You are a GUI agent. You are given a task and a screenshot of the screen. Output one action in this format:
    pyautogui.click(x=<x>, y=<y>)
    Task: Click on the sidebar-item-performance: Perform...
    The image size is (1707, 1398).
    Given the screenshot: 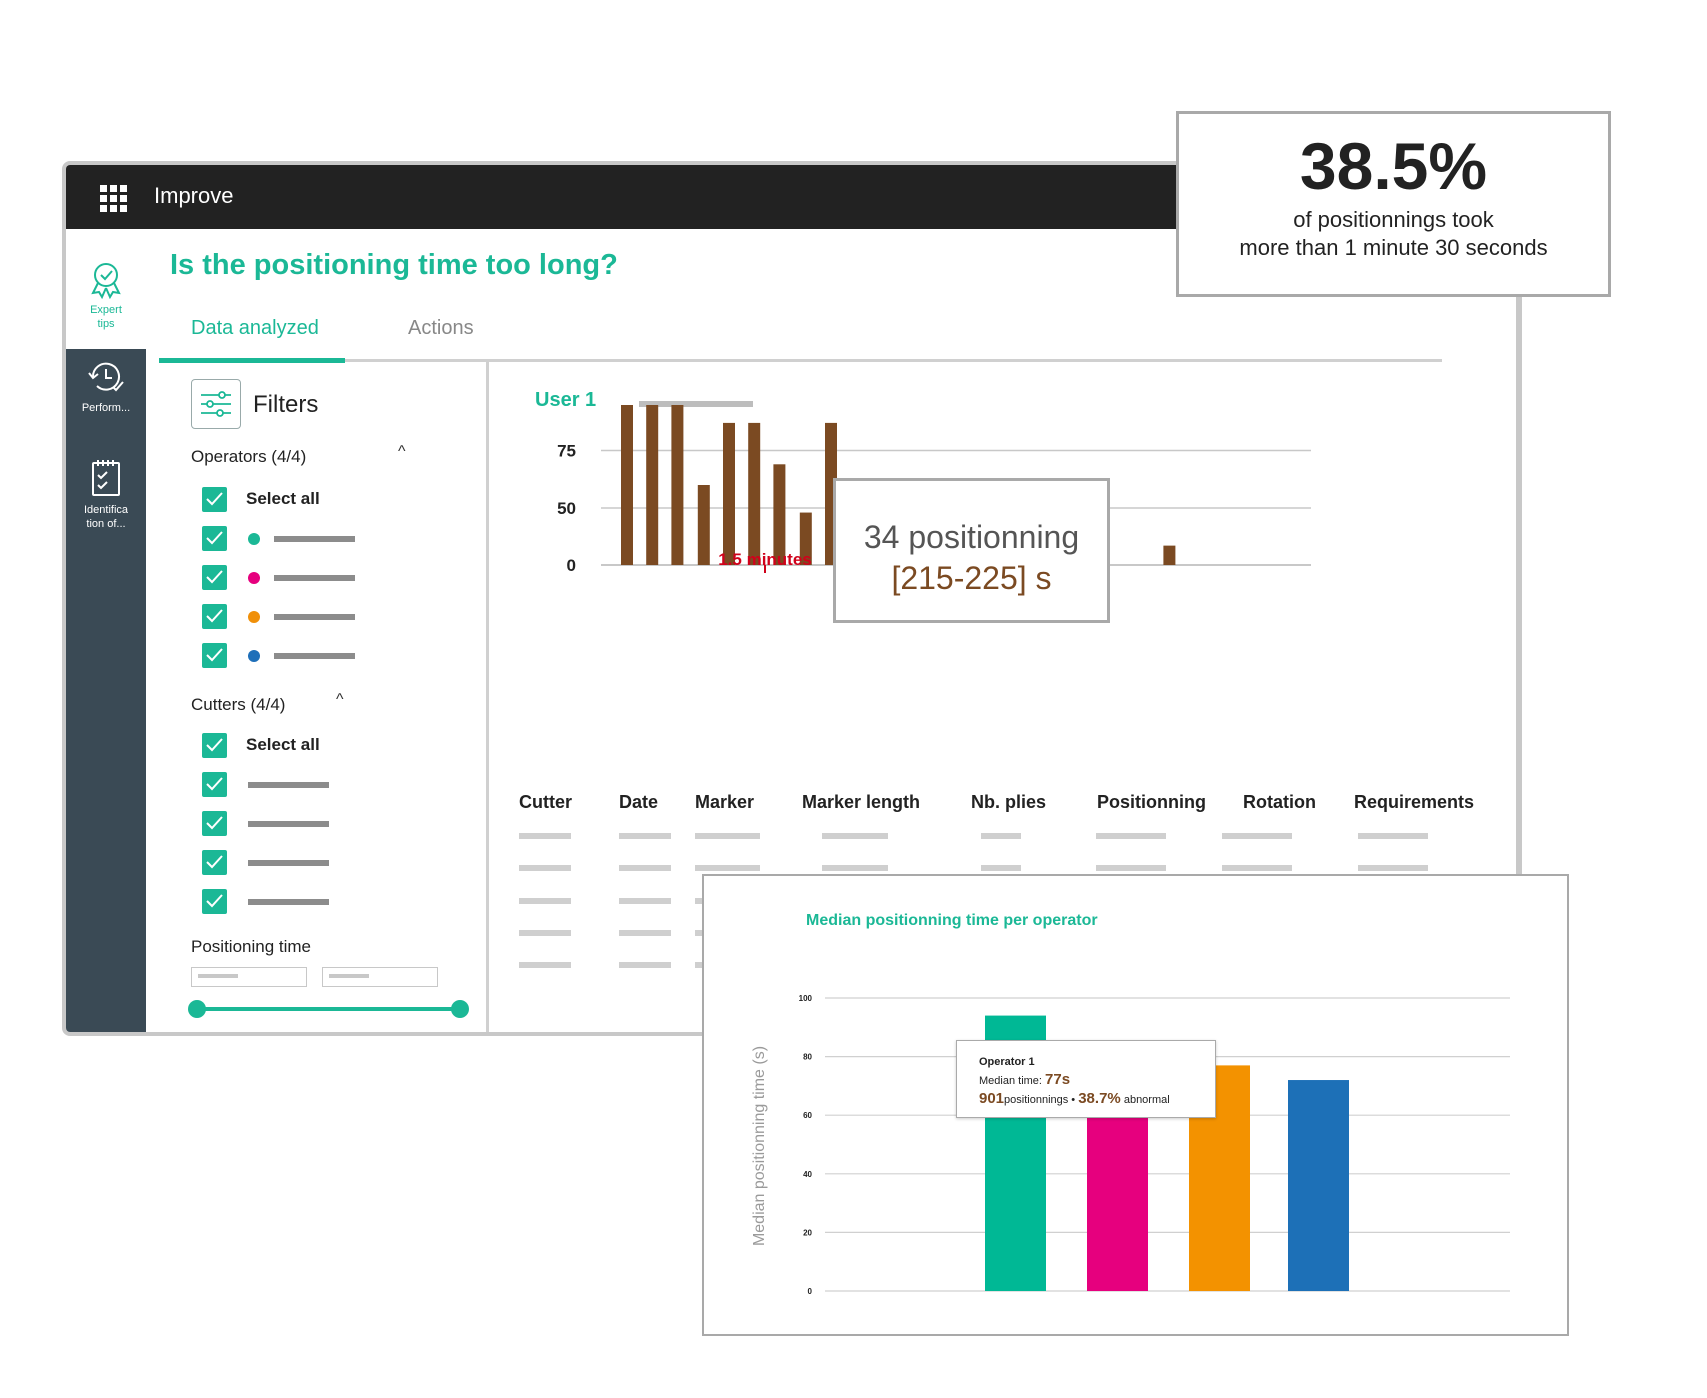 What is the action you would take?
    pyautogui.click(x=106, y=386)
    